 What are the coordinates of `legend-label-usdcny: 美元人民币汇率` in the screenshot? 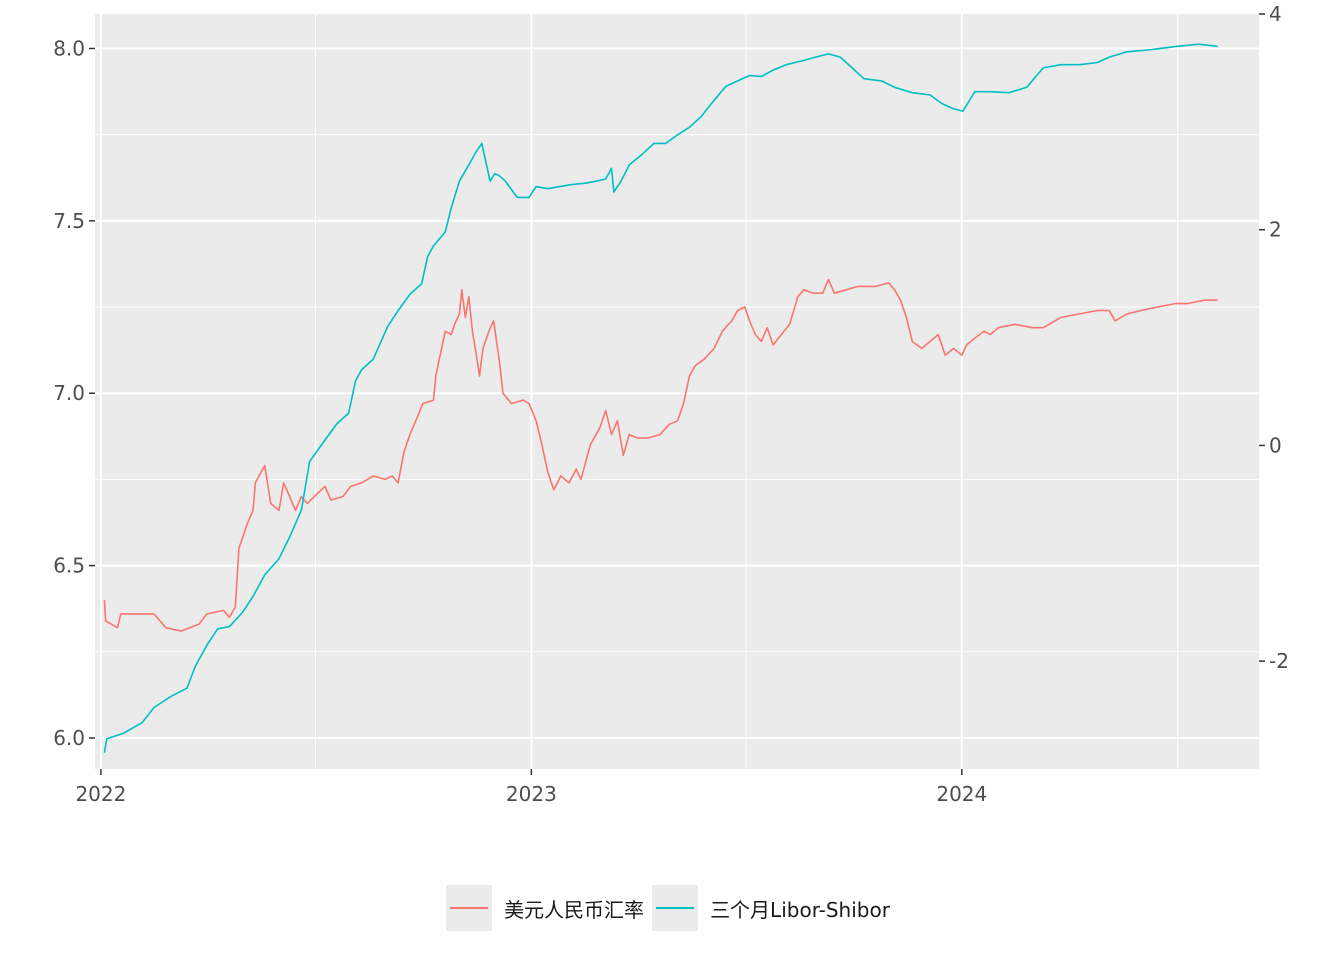 It's located at (574, 909).